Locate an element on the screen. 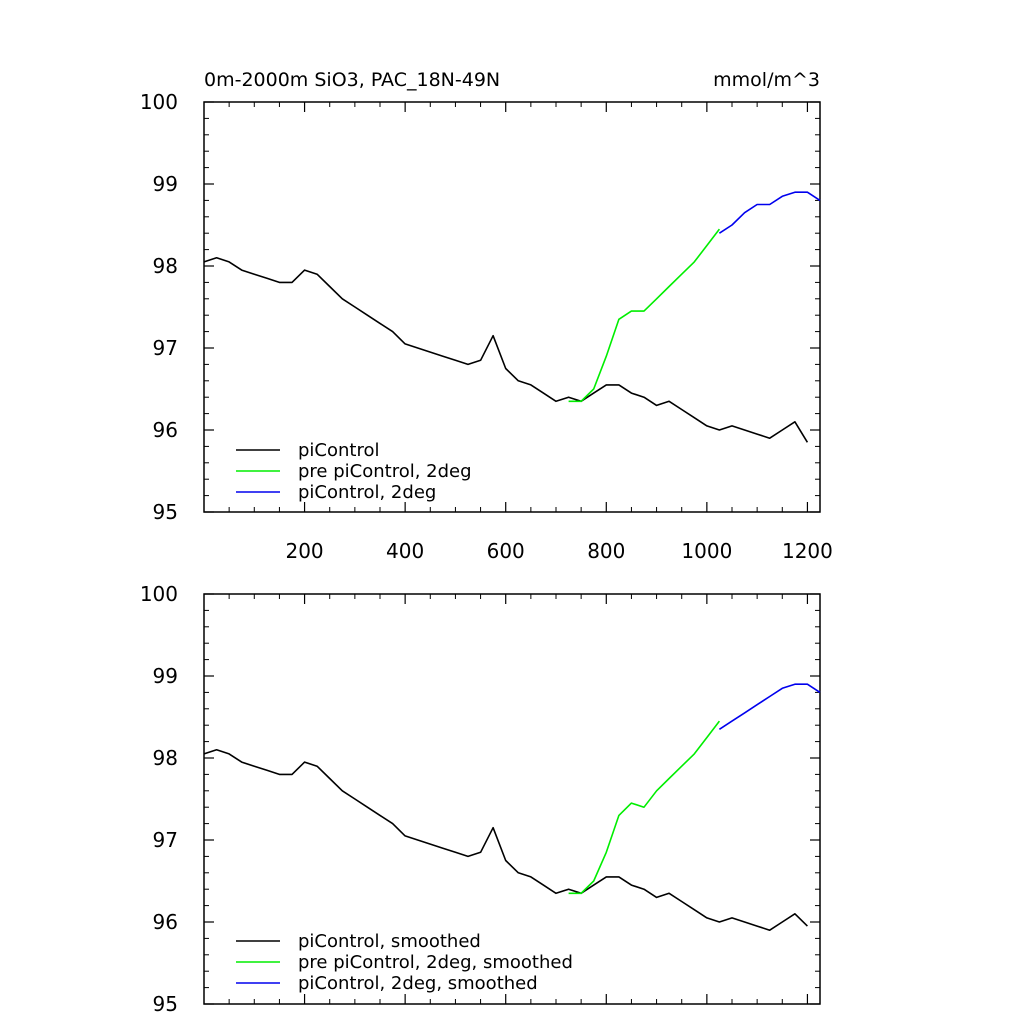 The height and width of the screenshot is (1029, 1024). chart-title: 0m-2000m SiO3, PAC_18N-49N is located at coordinates (352, 80).